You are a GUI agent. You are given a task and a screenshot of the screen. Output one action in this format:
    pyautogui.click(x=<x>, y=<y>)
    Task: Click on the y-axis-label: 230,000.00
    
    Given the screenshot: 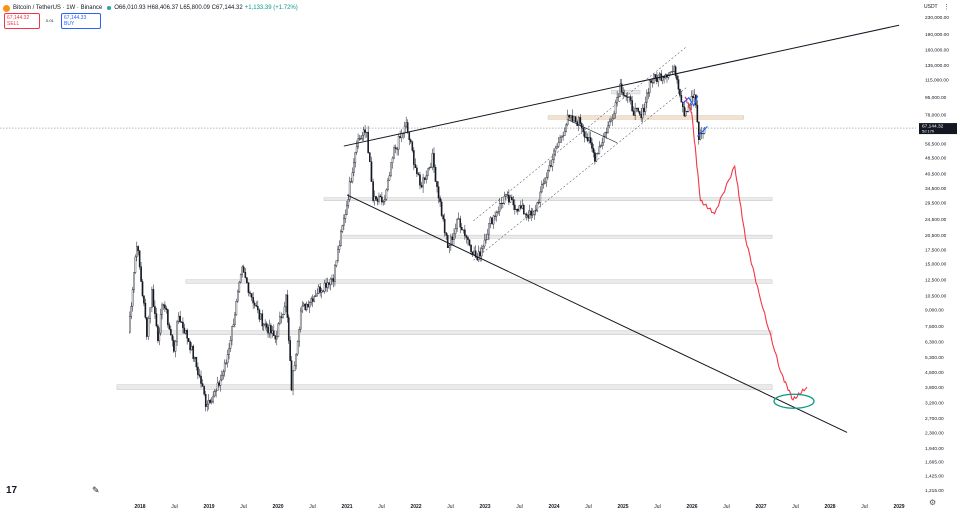 What is the action you would take?
    pyautogui.click(x=937, y=18)
    